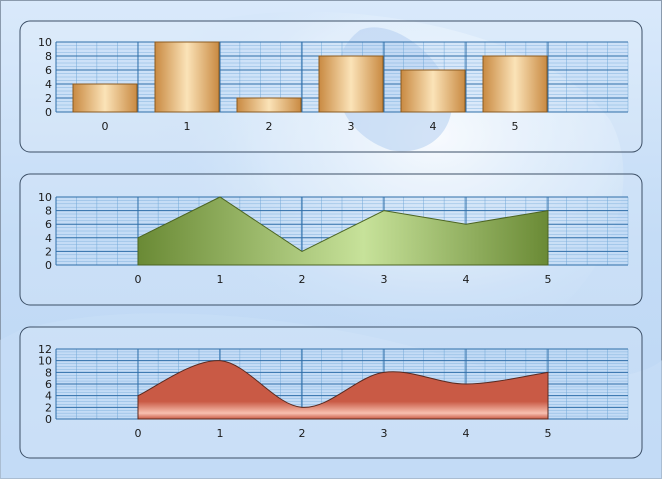 The width and height of the screenshot is (662, 479). What do you see at coordinates (45, 349) in the screenshot?
I see `y-tick-label: 12` at bounding box center [45, 349].